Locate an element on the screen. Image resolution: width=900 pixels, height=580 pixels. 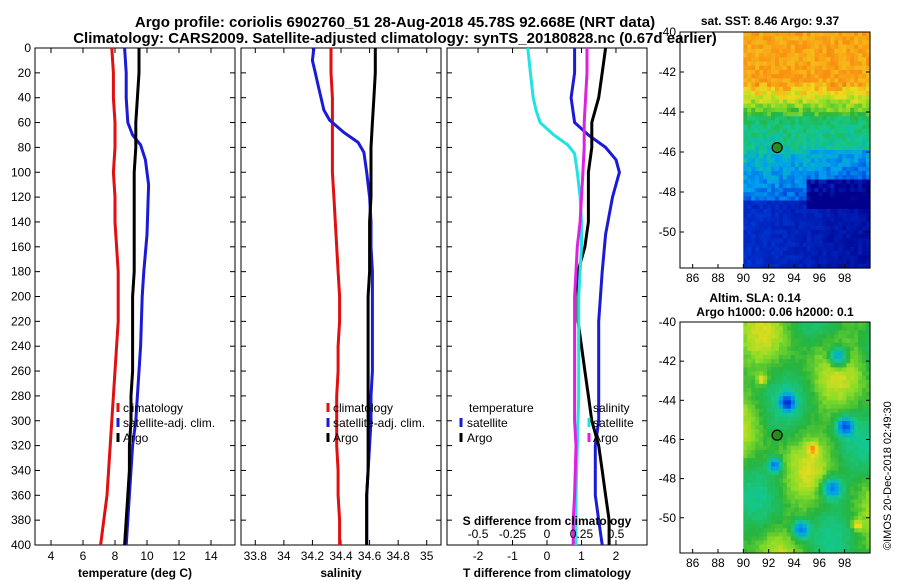
x-tick-label: 92 is located at coordinates (769, 278).